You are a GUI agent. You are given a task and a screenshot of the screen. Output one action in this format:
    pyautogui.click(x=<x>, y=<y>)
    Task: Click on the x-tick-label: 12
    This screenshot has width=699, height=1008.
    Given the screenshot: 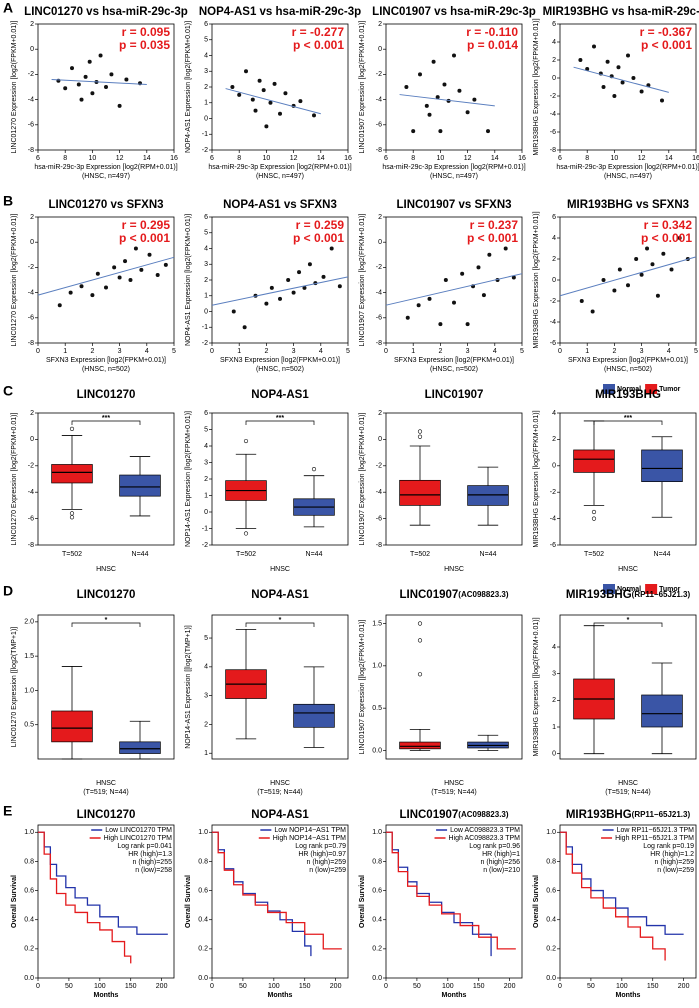 What is the action you would take?
    pyautogui.click(x=468, y=158)
    